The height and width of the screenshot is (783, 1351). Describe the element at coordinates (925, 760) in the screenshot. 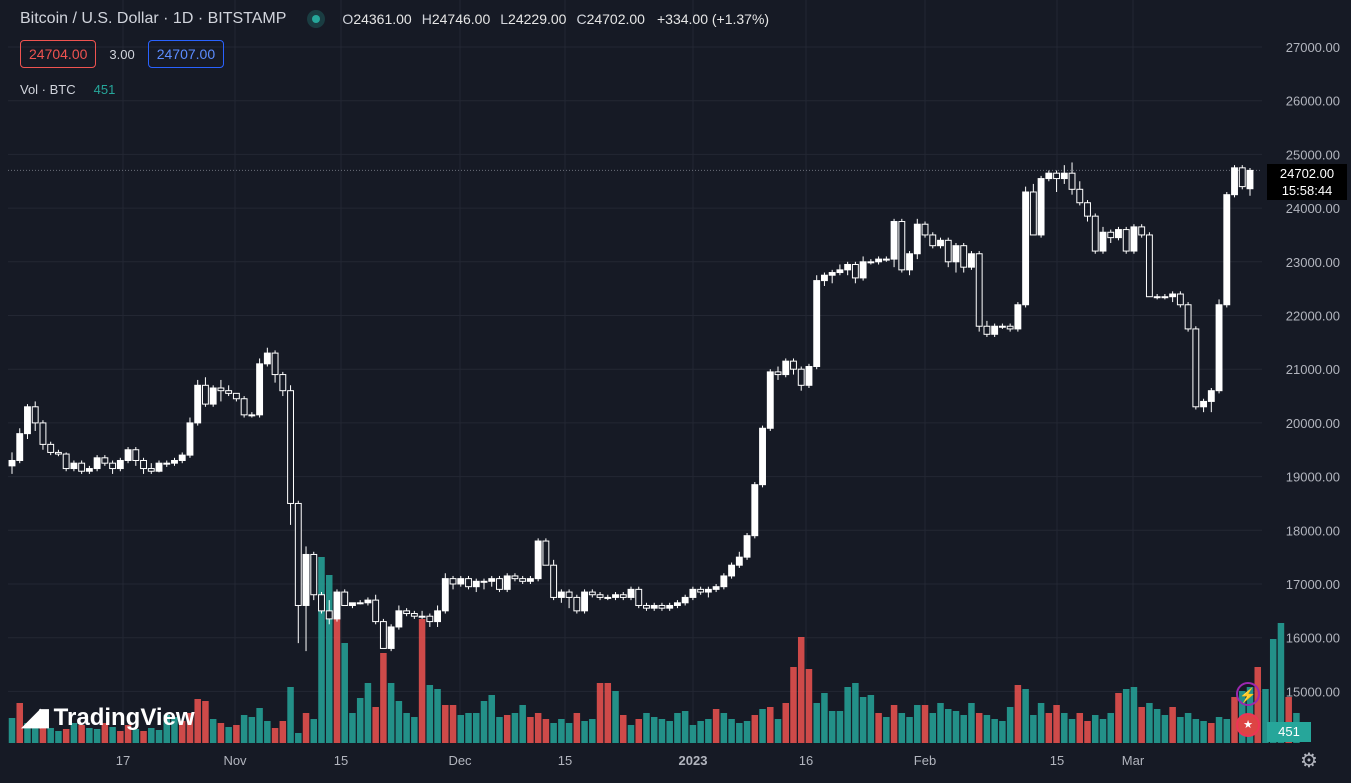

I see `time-tick-label: Feb` at that location.